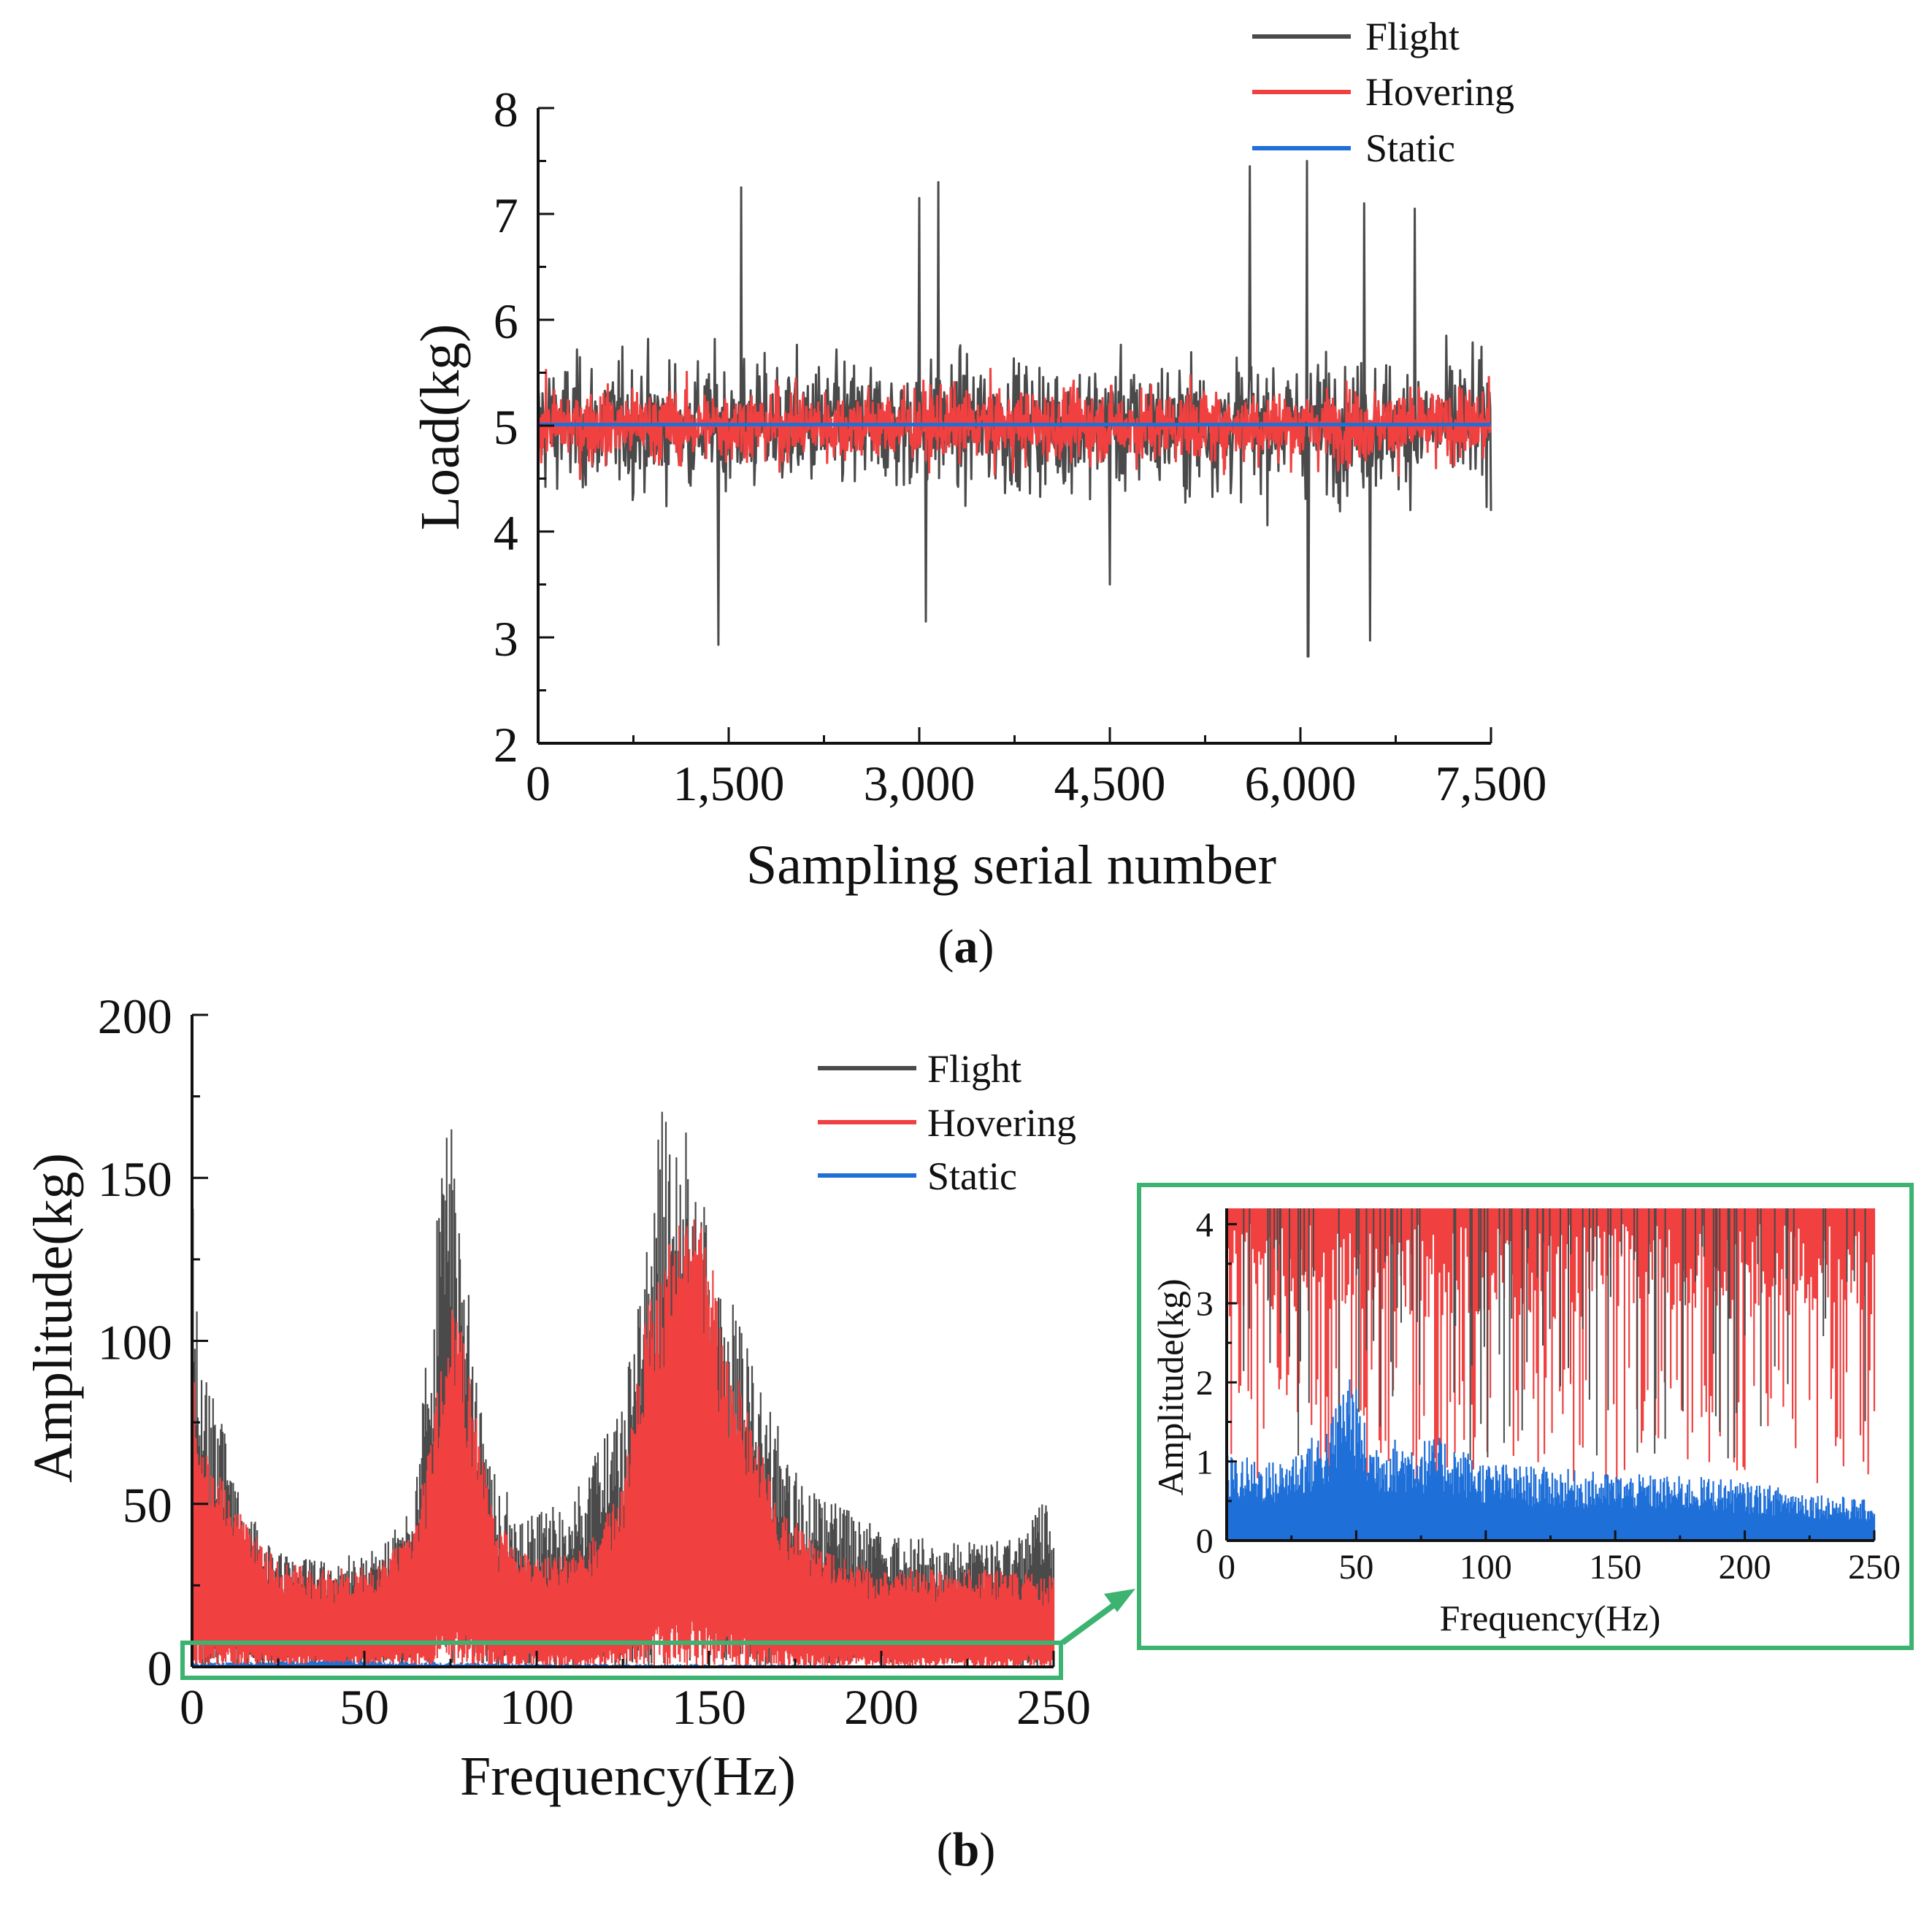  Describe the element at coordinates (621, 1661) in the screenshot. I see `zoom-highlight-box` at that location.